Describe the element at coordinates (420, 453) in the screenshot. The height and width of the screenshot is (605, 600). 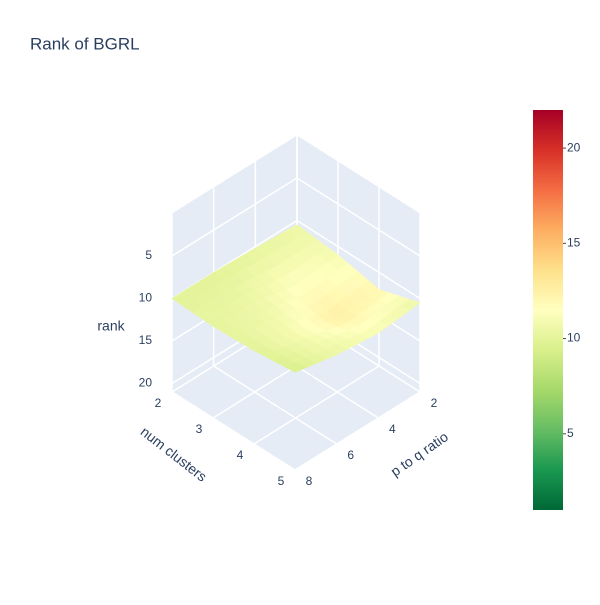
I see `y-axis-title: p to q ratio` at that location.